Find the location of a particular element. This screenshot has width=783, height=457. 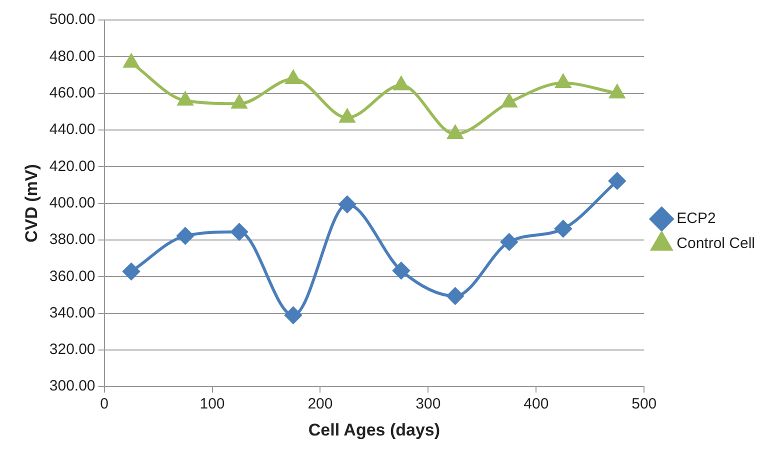

legend-label: Control Cell is located at coordinates (716, 243).